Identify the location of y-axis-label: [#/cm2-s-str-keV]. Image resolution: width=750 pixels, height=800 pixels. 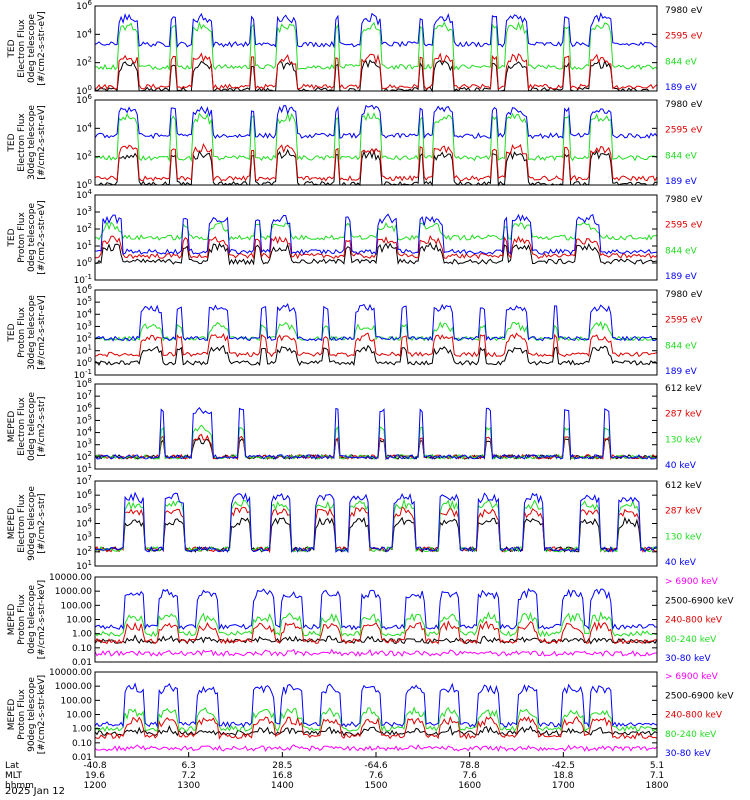
(42, 714).